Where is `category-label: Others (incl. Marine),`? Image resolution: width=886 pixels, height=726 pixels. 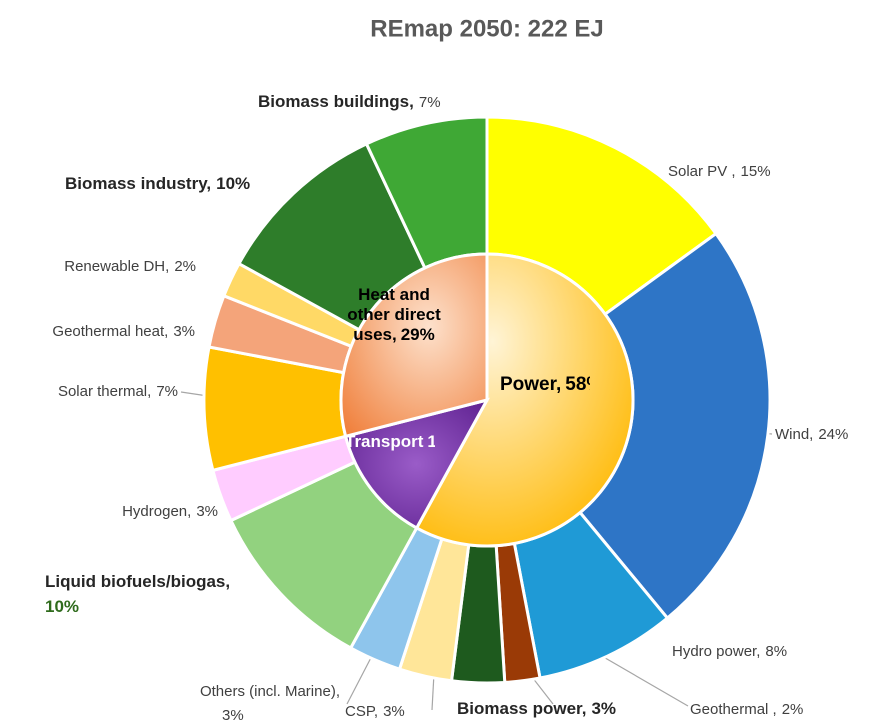 category-label: Others (incl. Marine), is located at coordinates (270, 691).